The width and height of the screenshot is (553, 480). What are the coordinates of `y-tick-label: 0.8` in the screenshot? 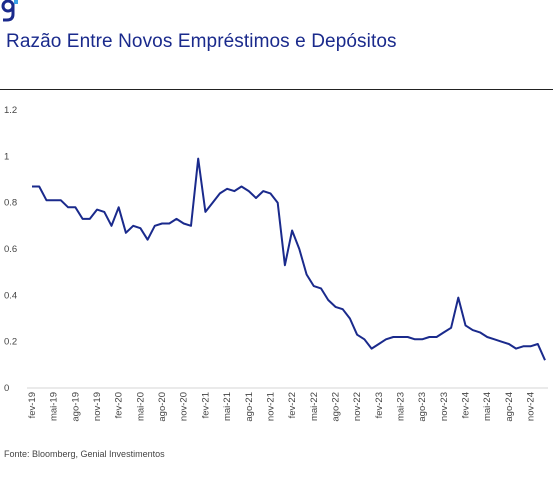 It's located at (10, 203).